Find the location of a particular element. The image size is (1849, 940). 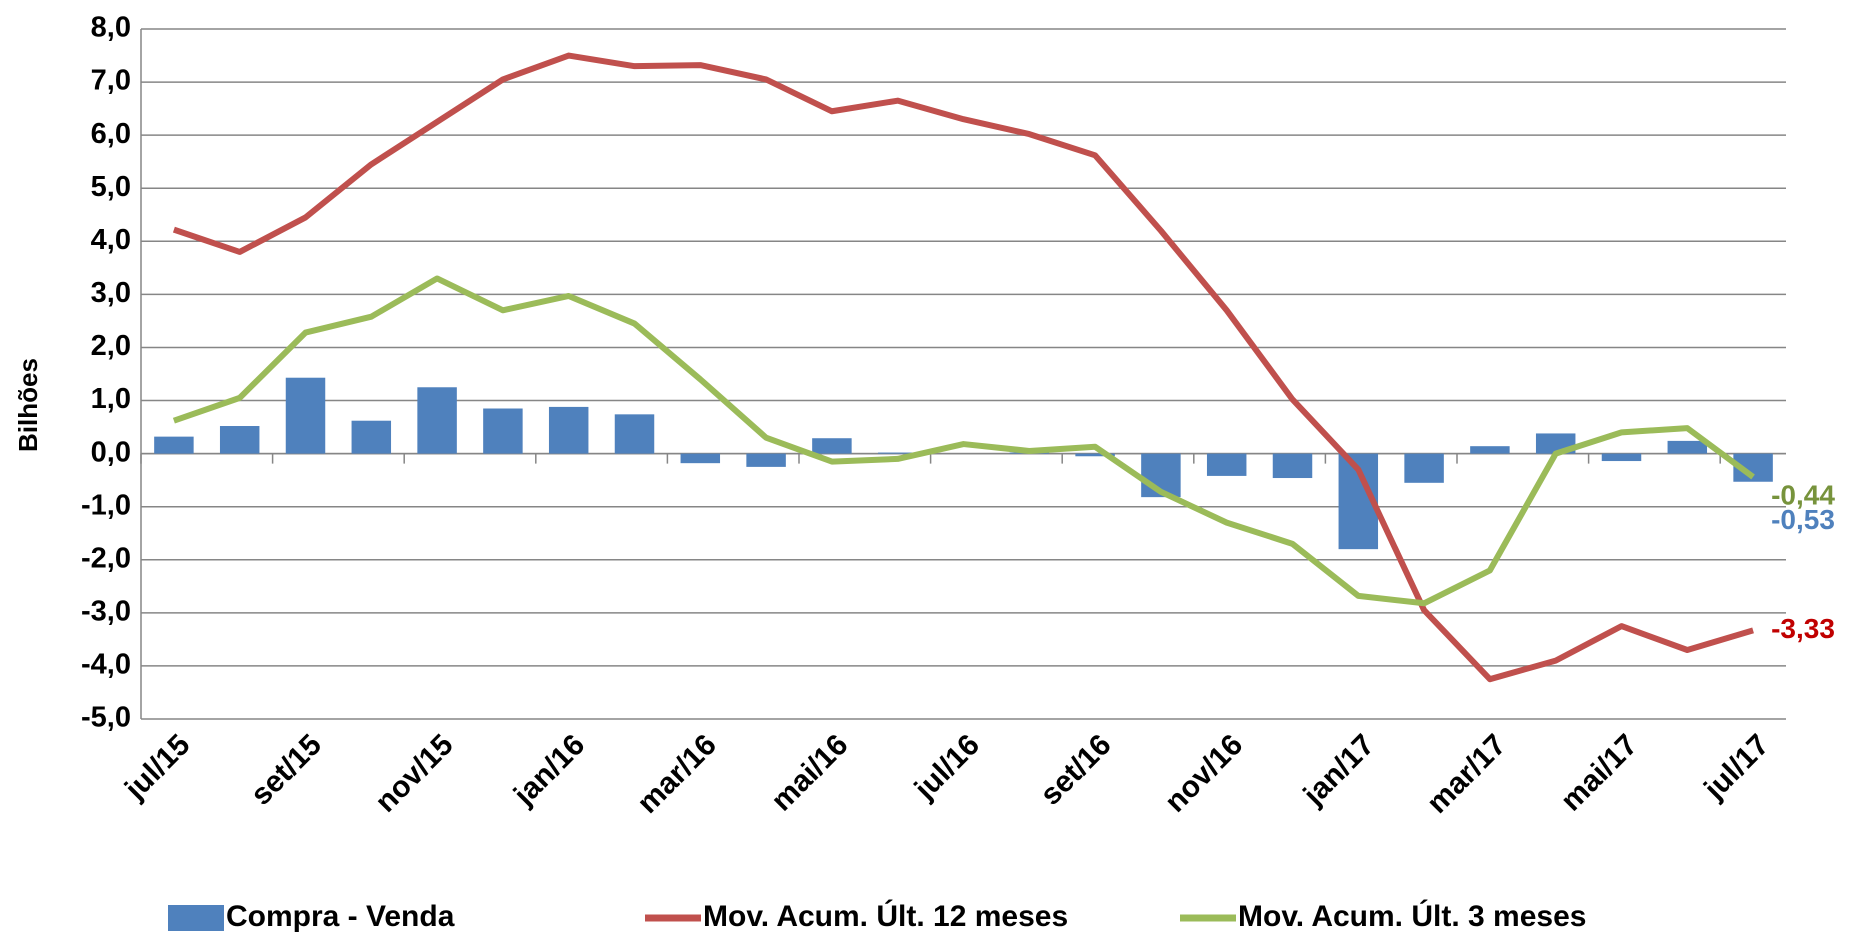

x-tick-label: set/16 is located at coordinates (1075, 769).